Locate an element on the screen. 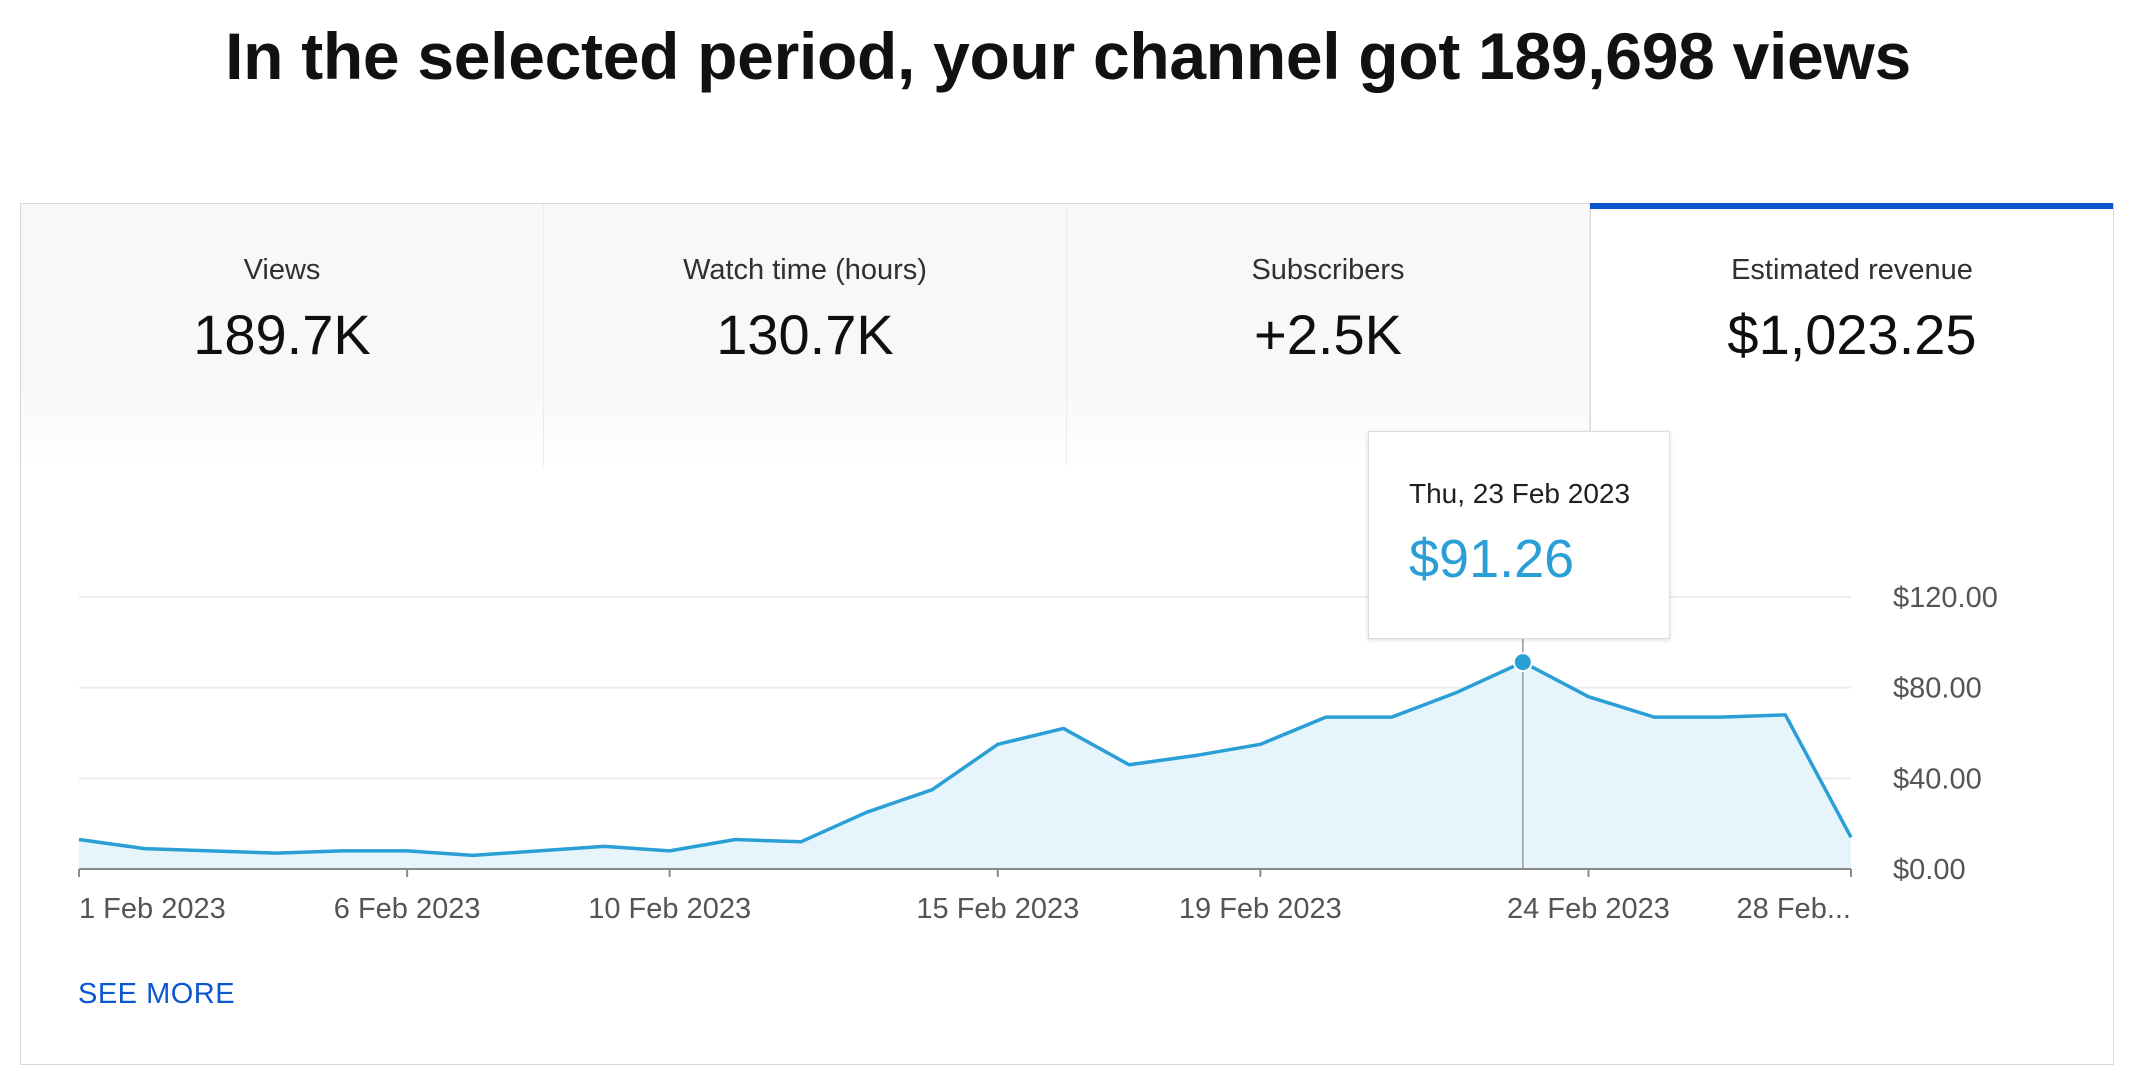  metric-tab-subscribers: Subscribers +2.5K is located at coordinates (1328, 335).